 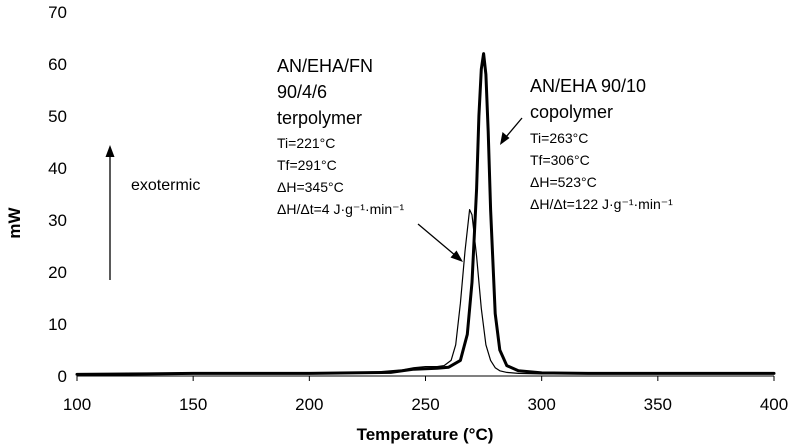 What do you see at coordinates (601, 204) in the screenshot?
I see `copolymer-rate: ΔH/Δt=122 J·g⁻¹·min⁻¹` at bounding box center [601, 204].